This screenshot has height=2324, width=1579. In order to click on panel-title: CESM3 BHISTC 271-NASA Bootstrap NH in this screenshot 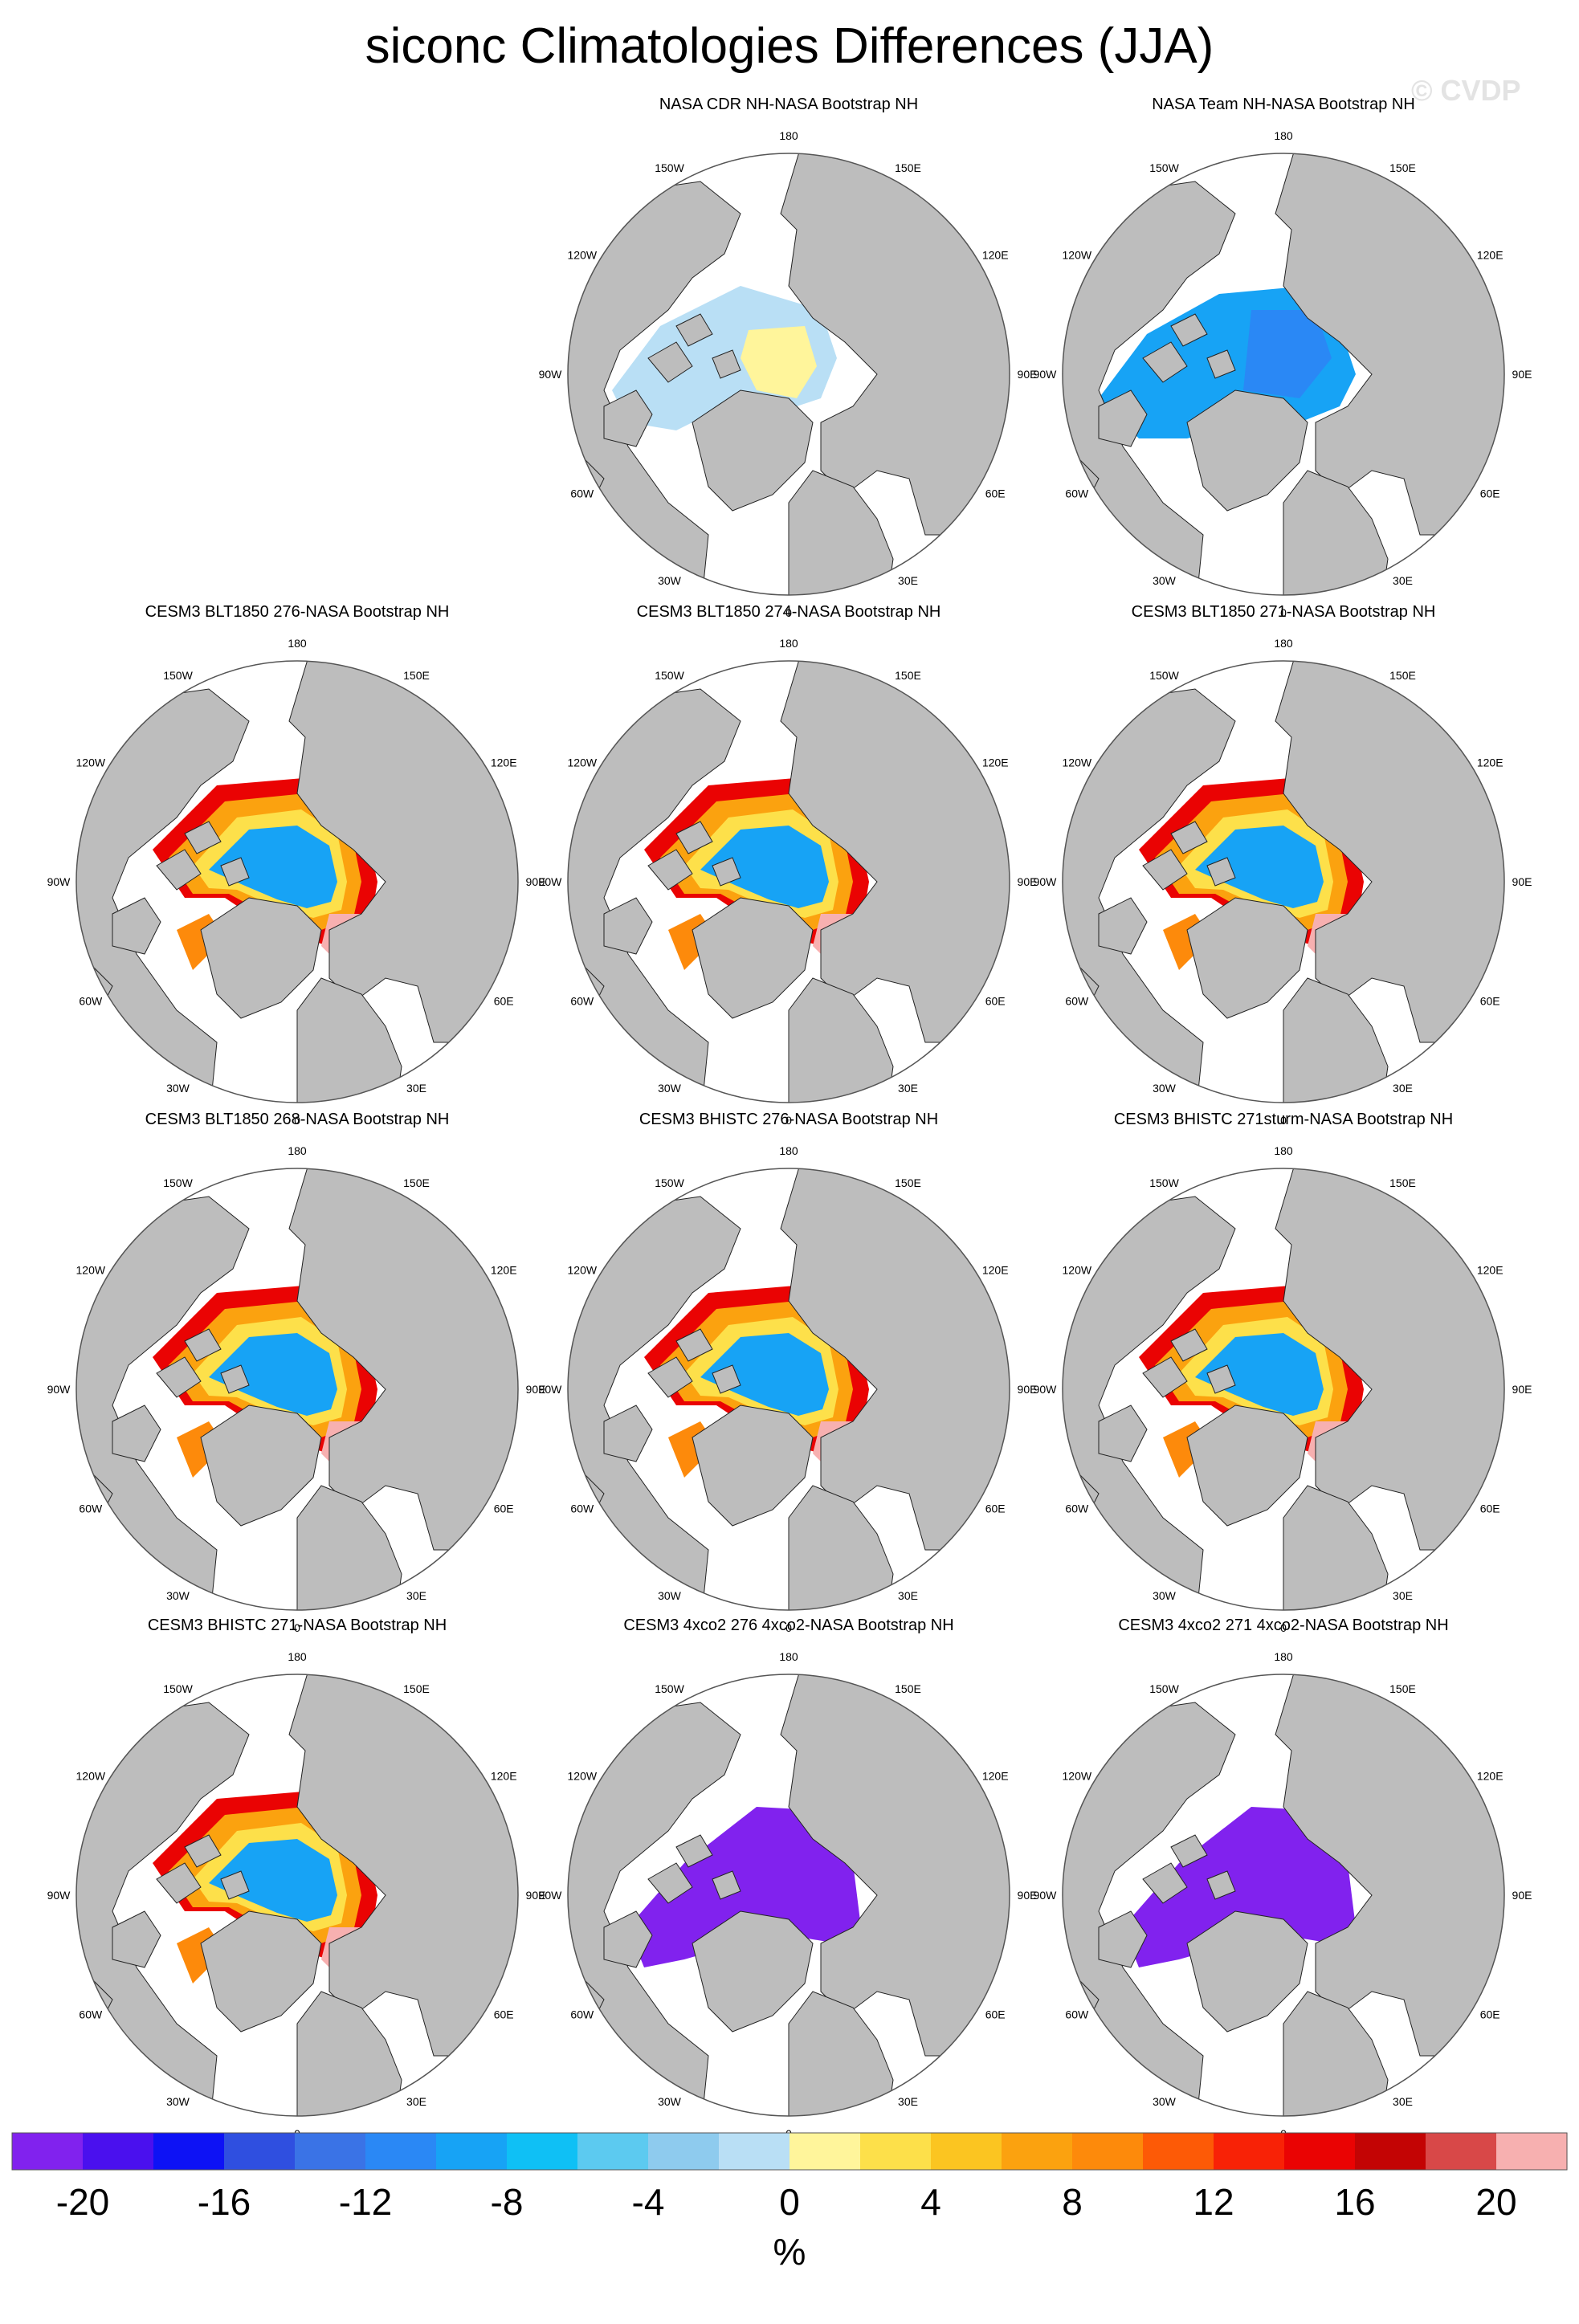, I will do `click(297, 1626)`.